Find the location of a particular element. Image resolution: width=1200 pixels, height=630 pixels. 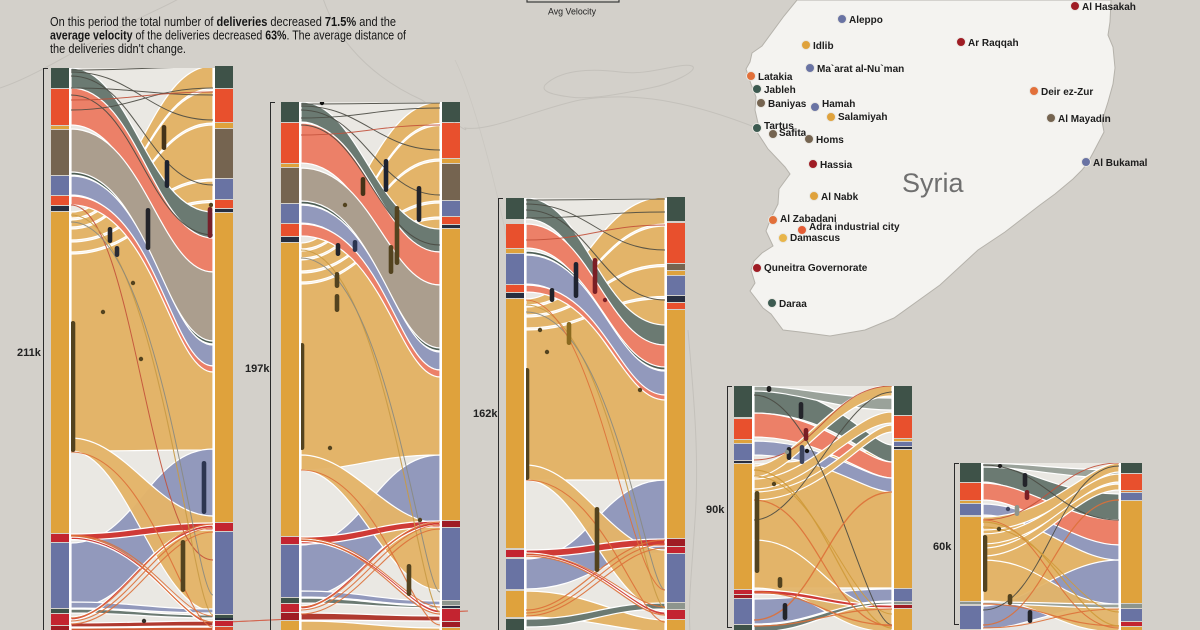

svg-text: Deir ez-Zur is located at coordinates (1067, 92).